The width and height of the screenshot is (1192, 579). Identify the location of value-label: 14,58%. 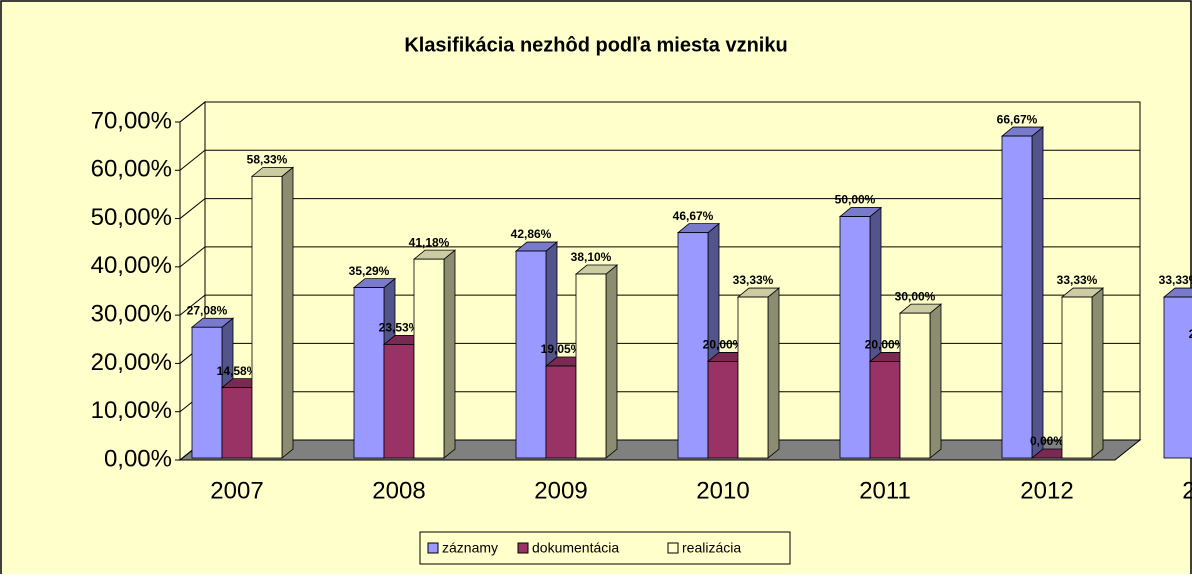
(237, 371).